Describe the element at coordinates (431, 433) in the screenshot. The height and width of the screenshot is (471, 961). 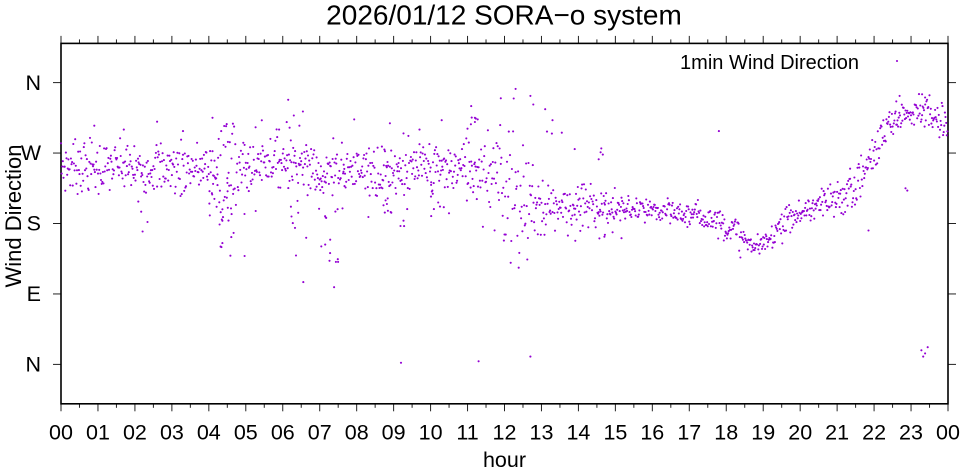
I see `svg-text: 10` at that location.